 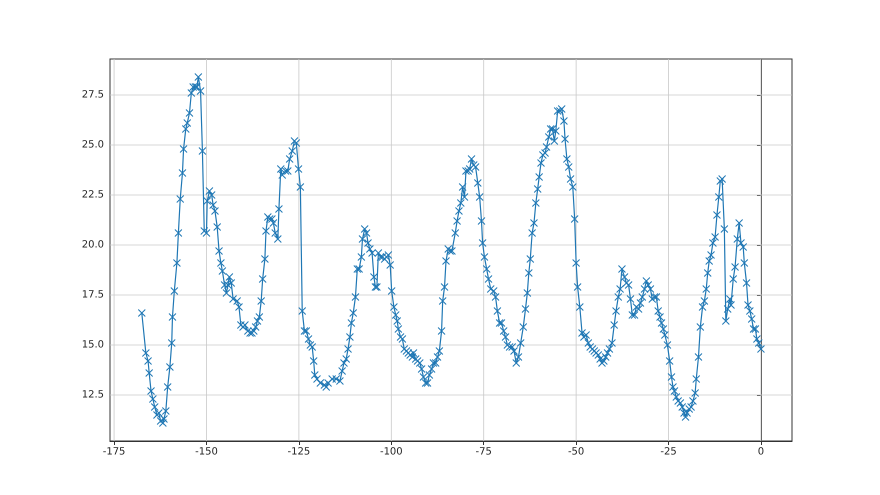 I want to click on y-tick-label: 12.5, so click(x=93, y=395).